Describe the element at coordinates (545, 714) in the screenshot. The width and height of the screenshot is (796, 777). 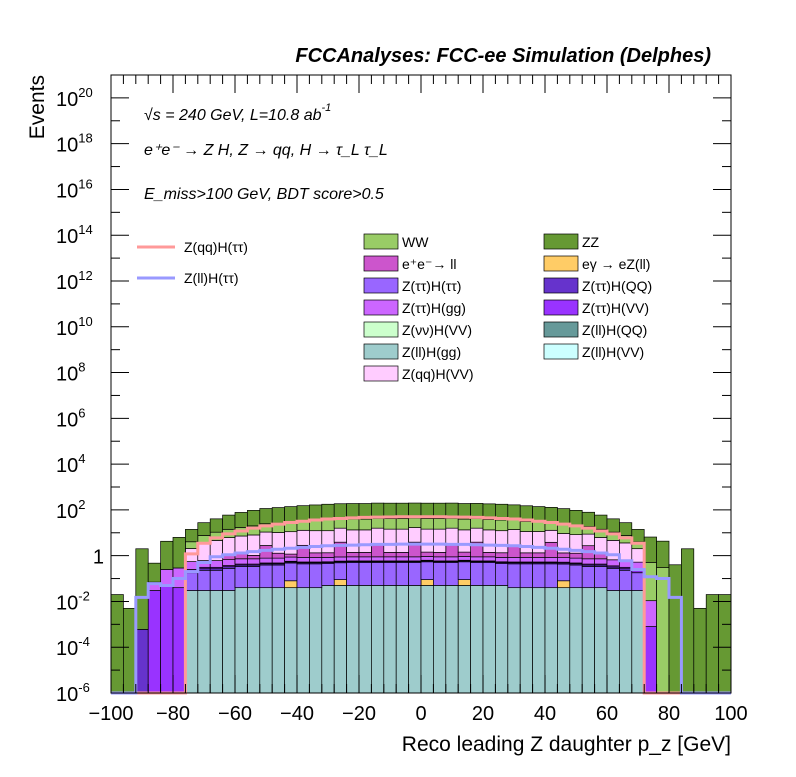
I see `x-tick-label: 40` at that location.